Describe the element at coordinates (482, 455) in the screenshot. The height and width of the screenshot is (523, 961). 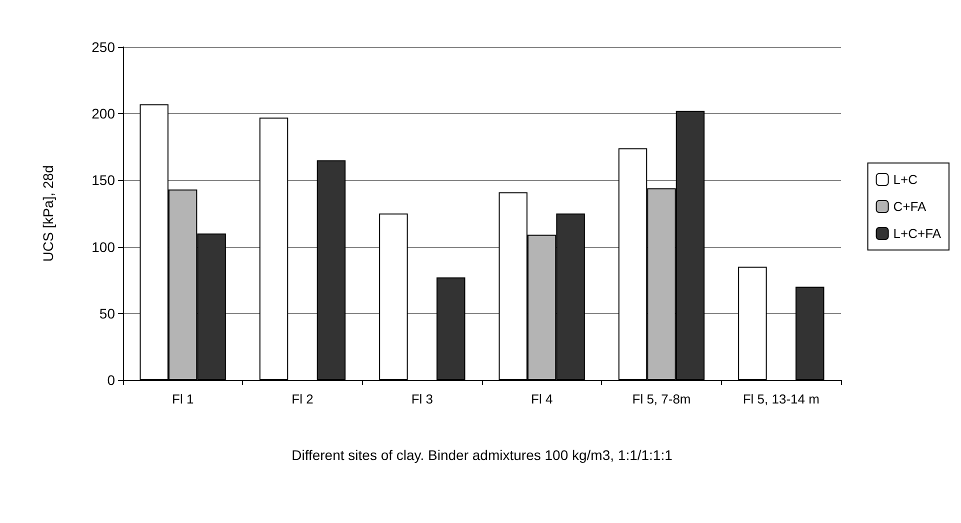
I see `x-axis-title: Different sites of clay. Binder admixtures 100 kg/m3, 1:1/1:1:1` at that location.